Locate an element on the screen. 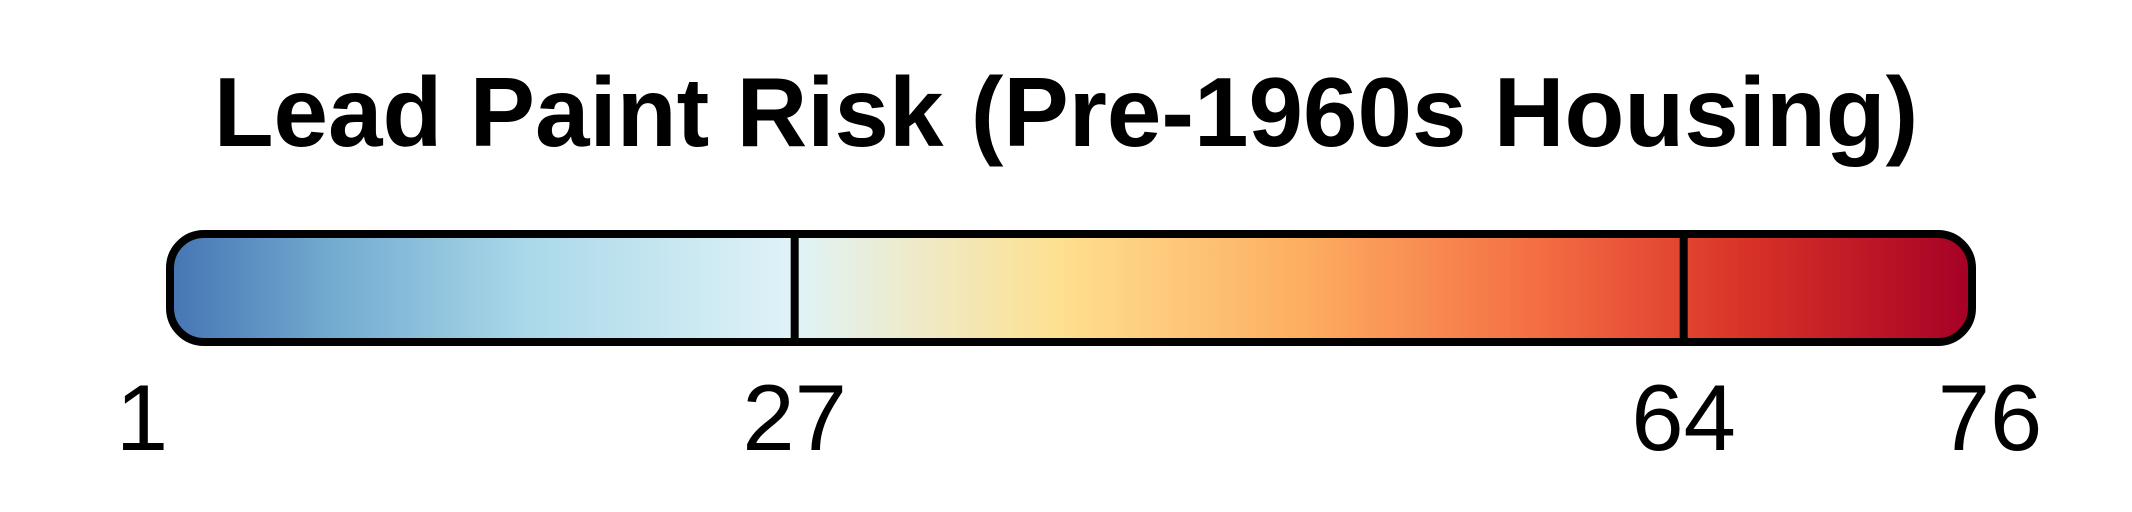  tick-label-76: 76 is located at coordinates (1990, 417).